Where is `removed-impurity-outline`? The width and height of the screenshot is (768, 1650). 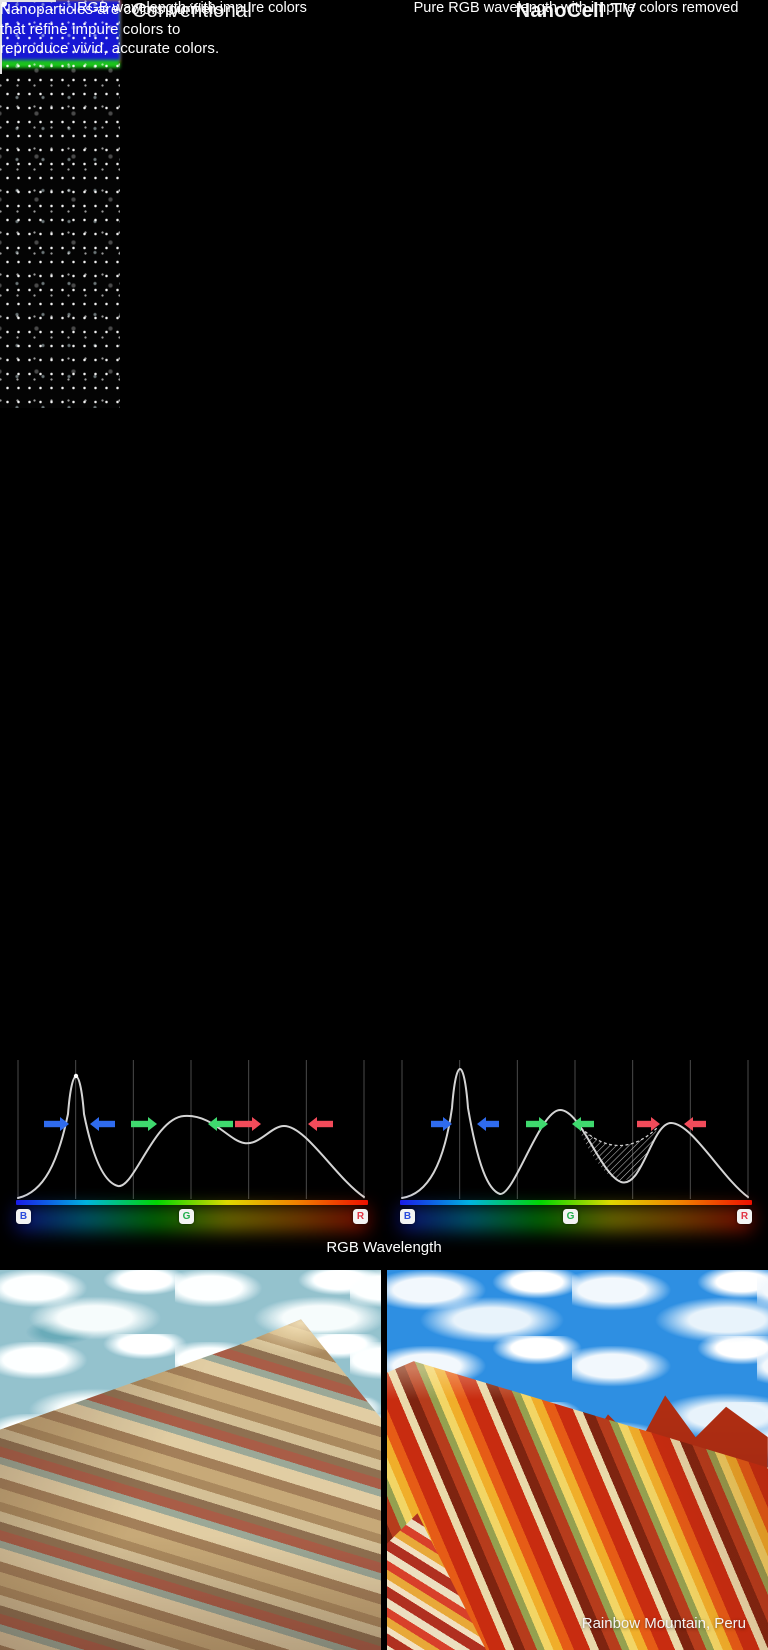
removed-impurity-outline is located at coordinates (617, 1135).